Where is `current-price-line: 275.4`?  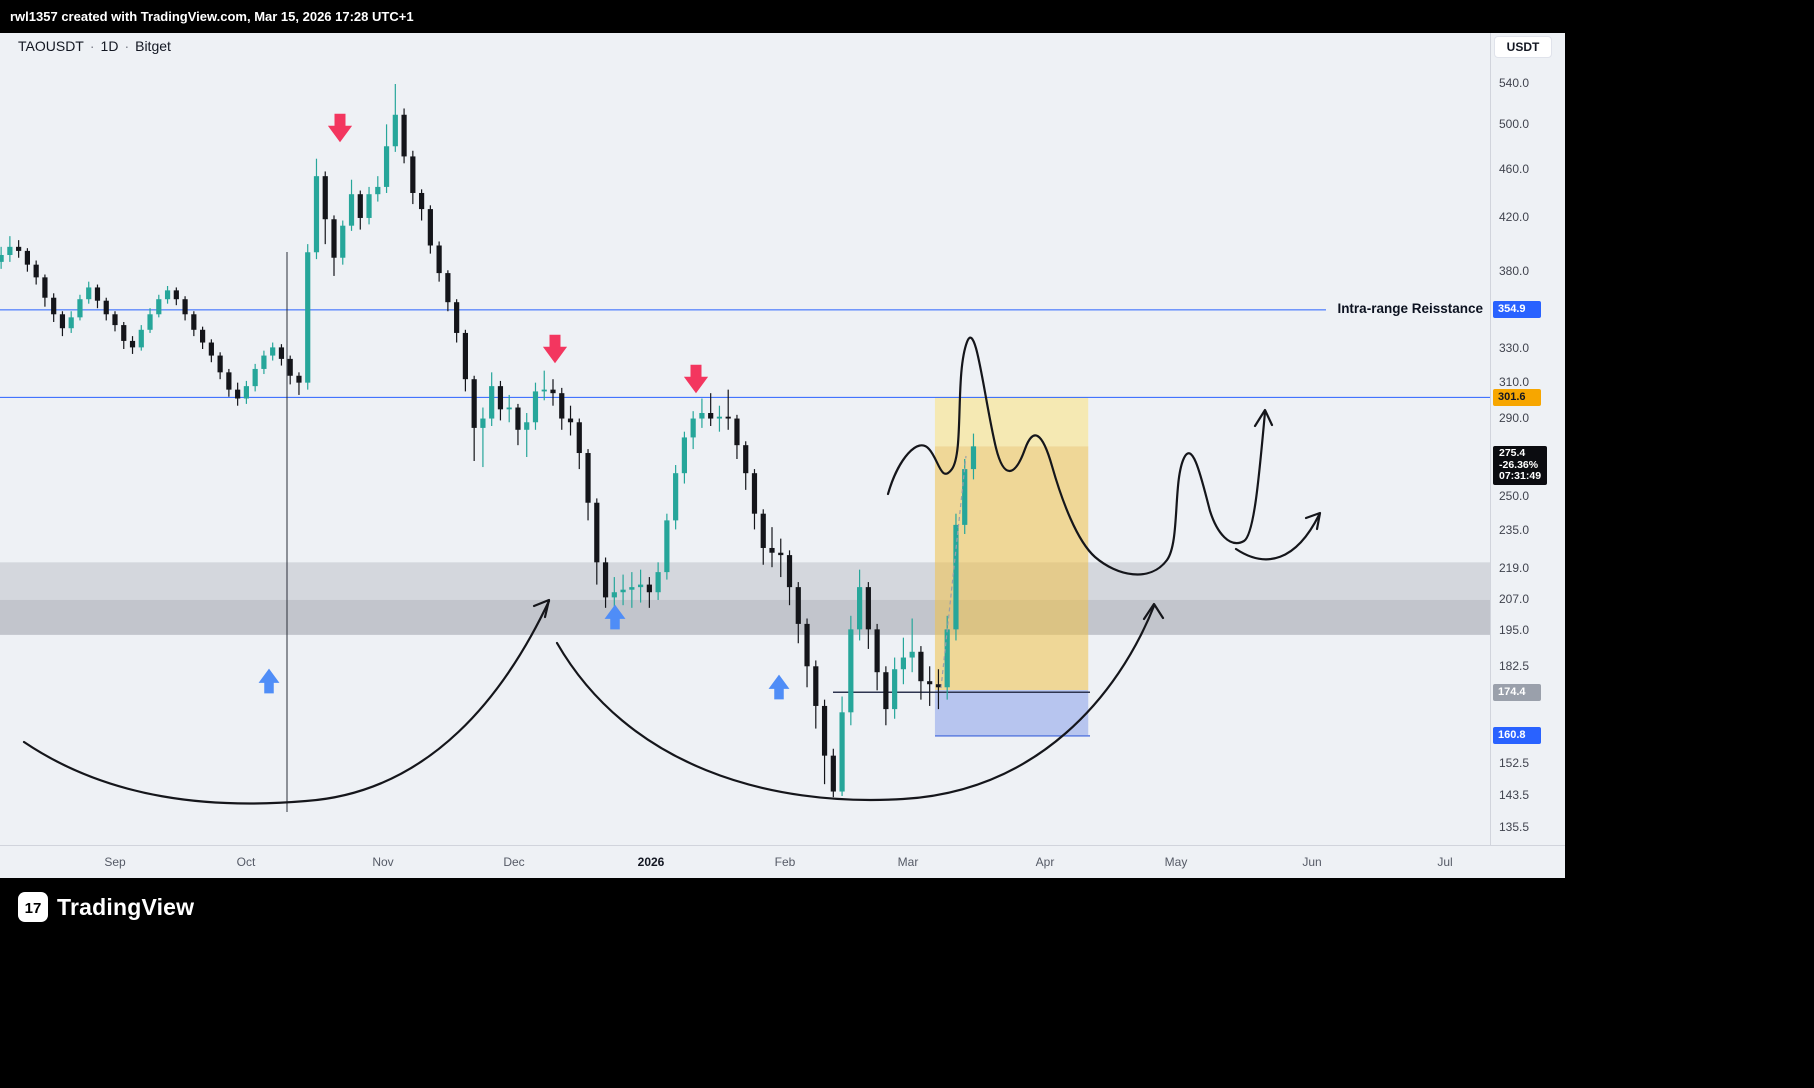 current-price-line: 275.4 is located at coordinates (1512, 453).